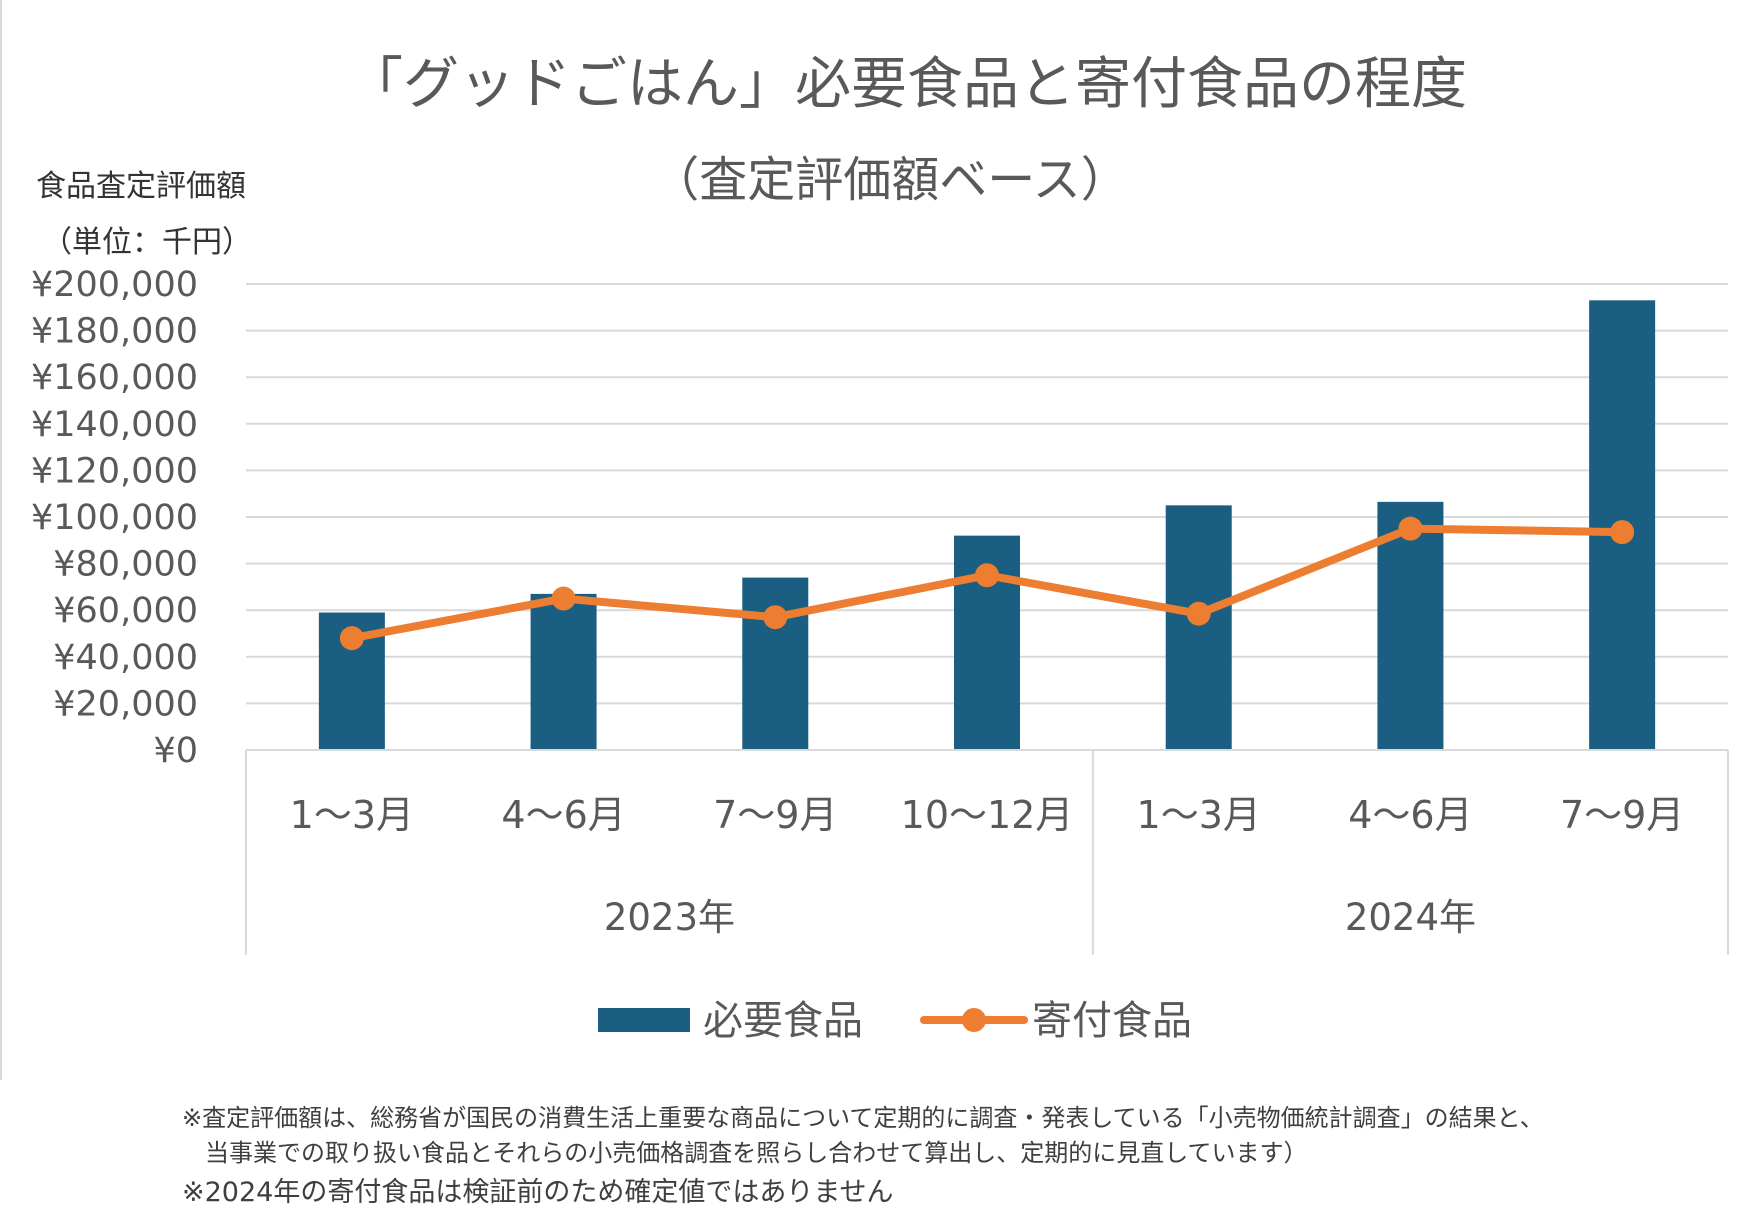 The height and width of the screenshot is (1218, 1751). What do you see at coordinates (538, 1192) in the screenshot?
I see `footnote-line-3: ※2024年の寄付食品は検証前のため確定値ではありません` at bounding box center [538, 1192].